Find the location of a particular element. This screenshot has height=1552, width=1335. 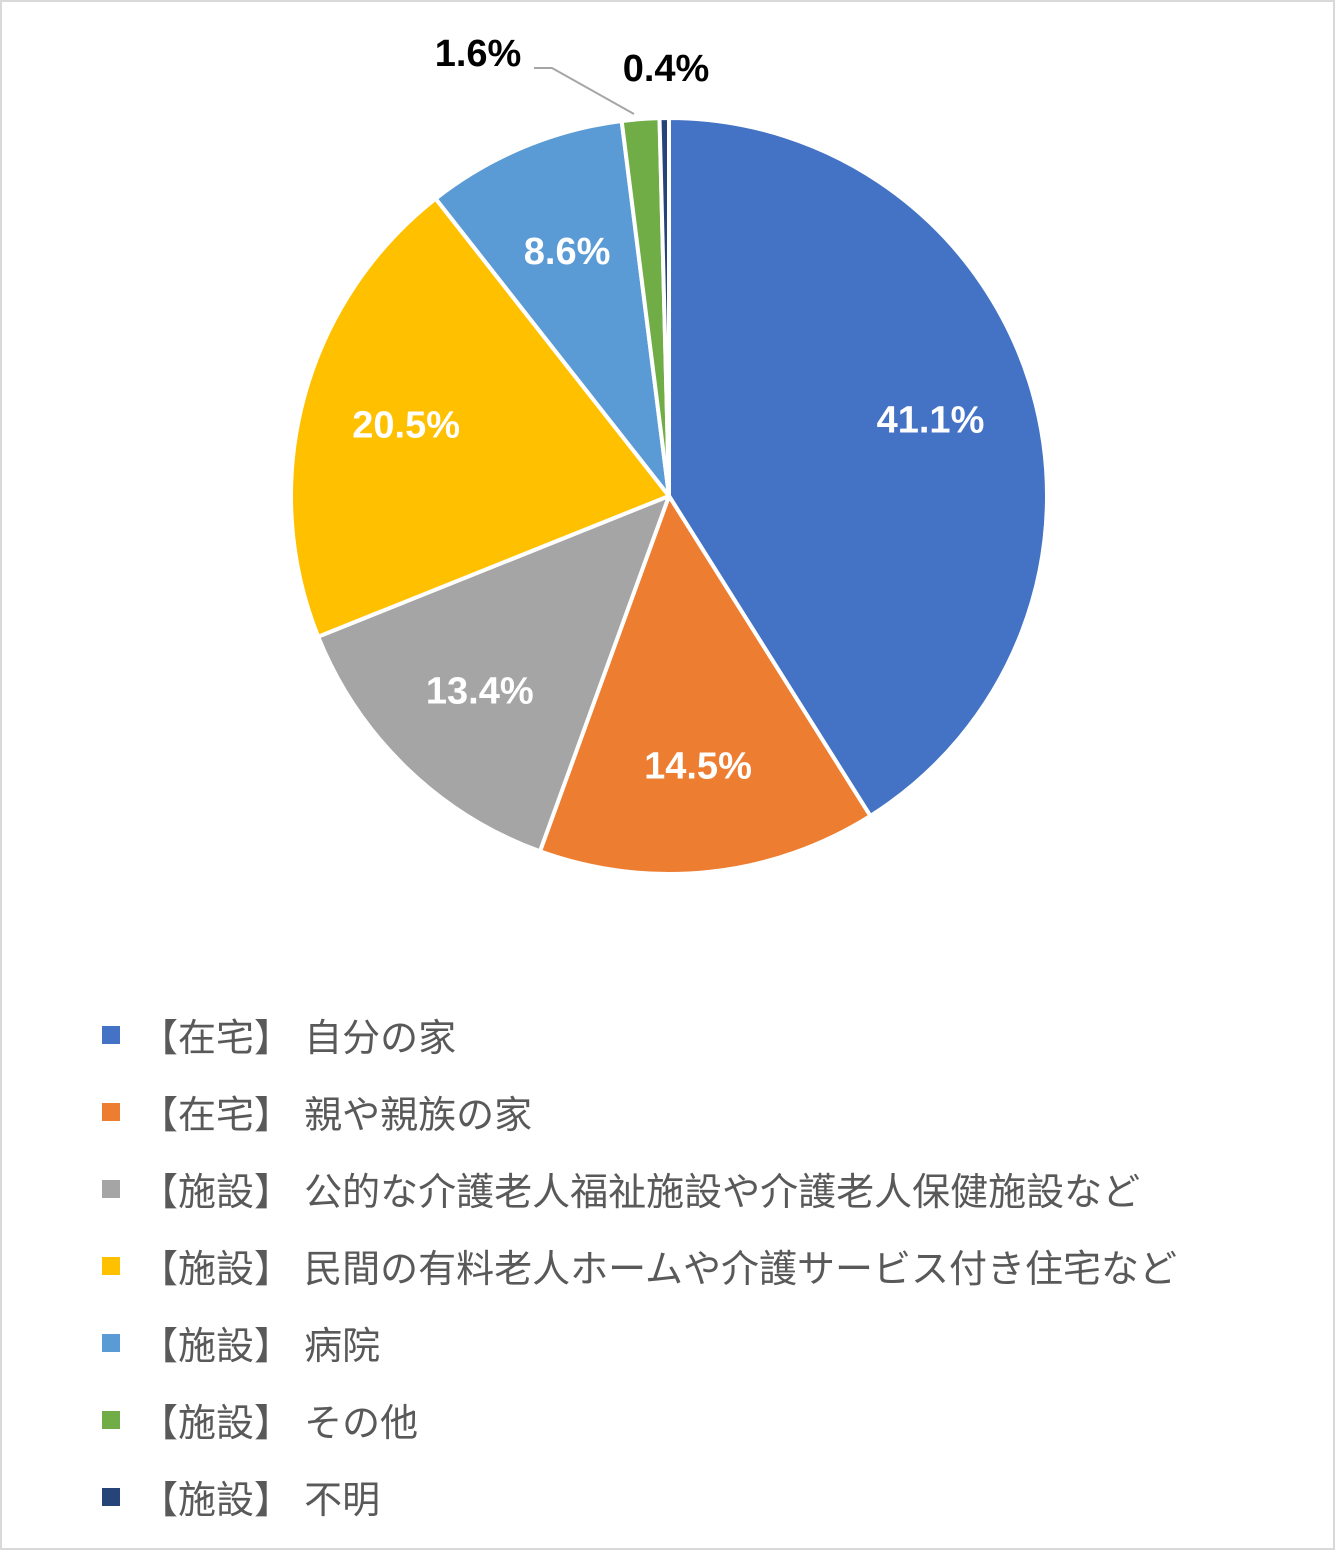

legend-item: 【施設】 不明 is located at coordinates (702, 1496).